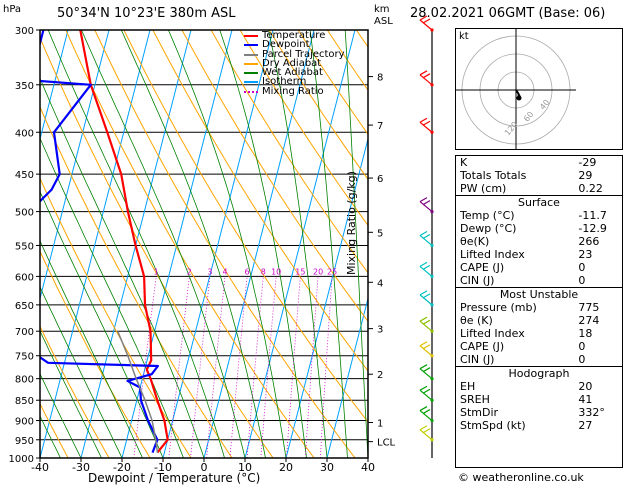 The image size is (629, 486). I want to click on index-row: Dewp (°C) -12.9, so click(539, 228).